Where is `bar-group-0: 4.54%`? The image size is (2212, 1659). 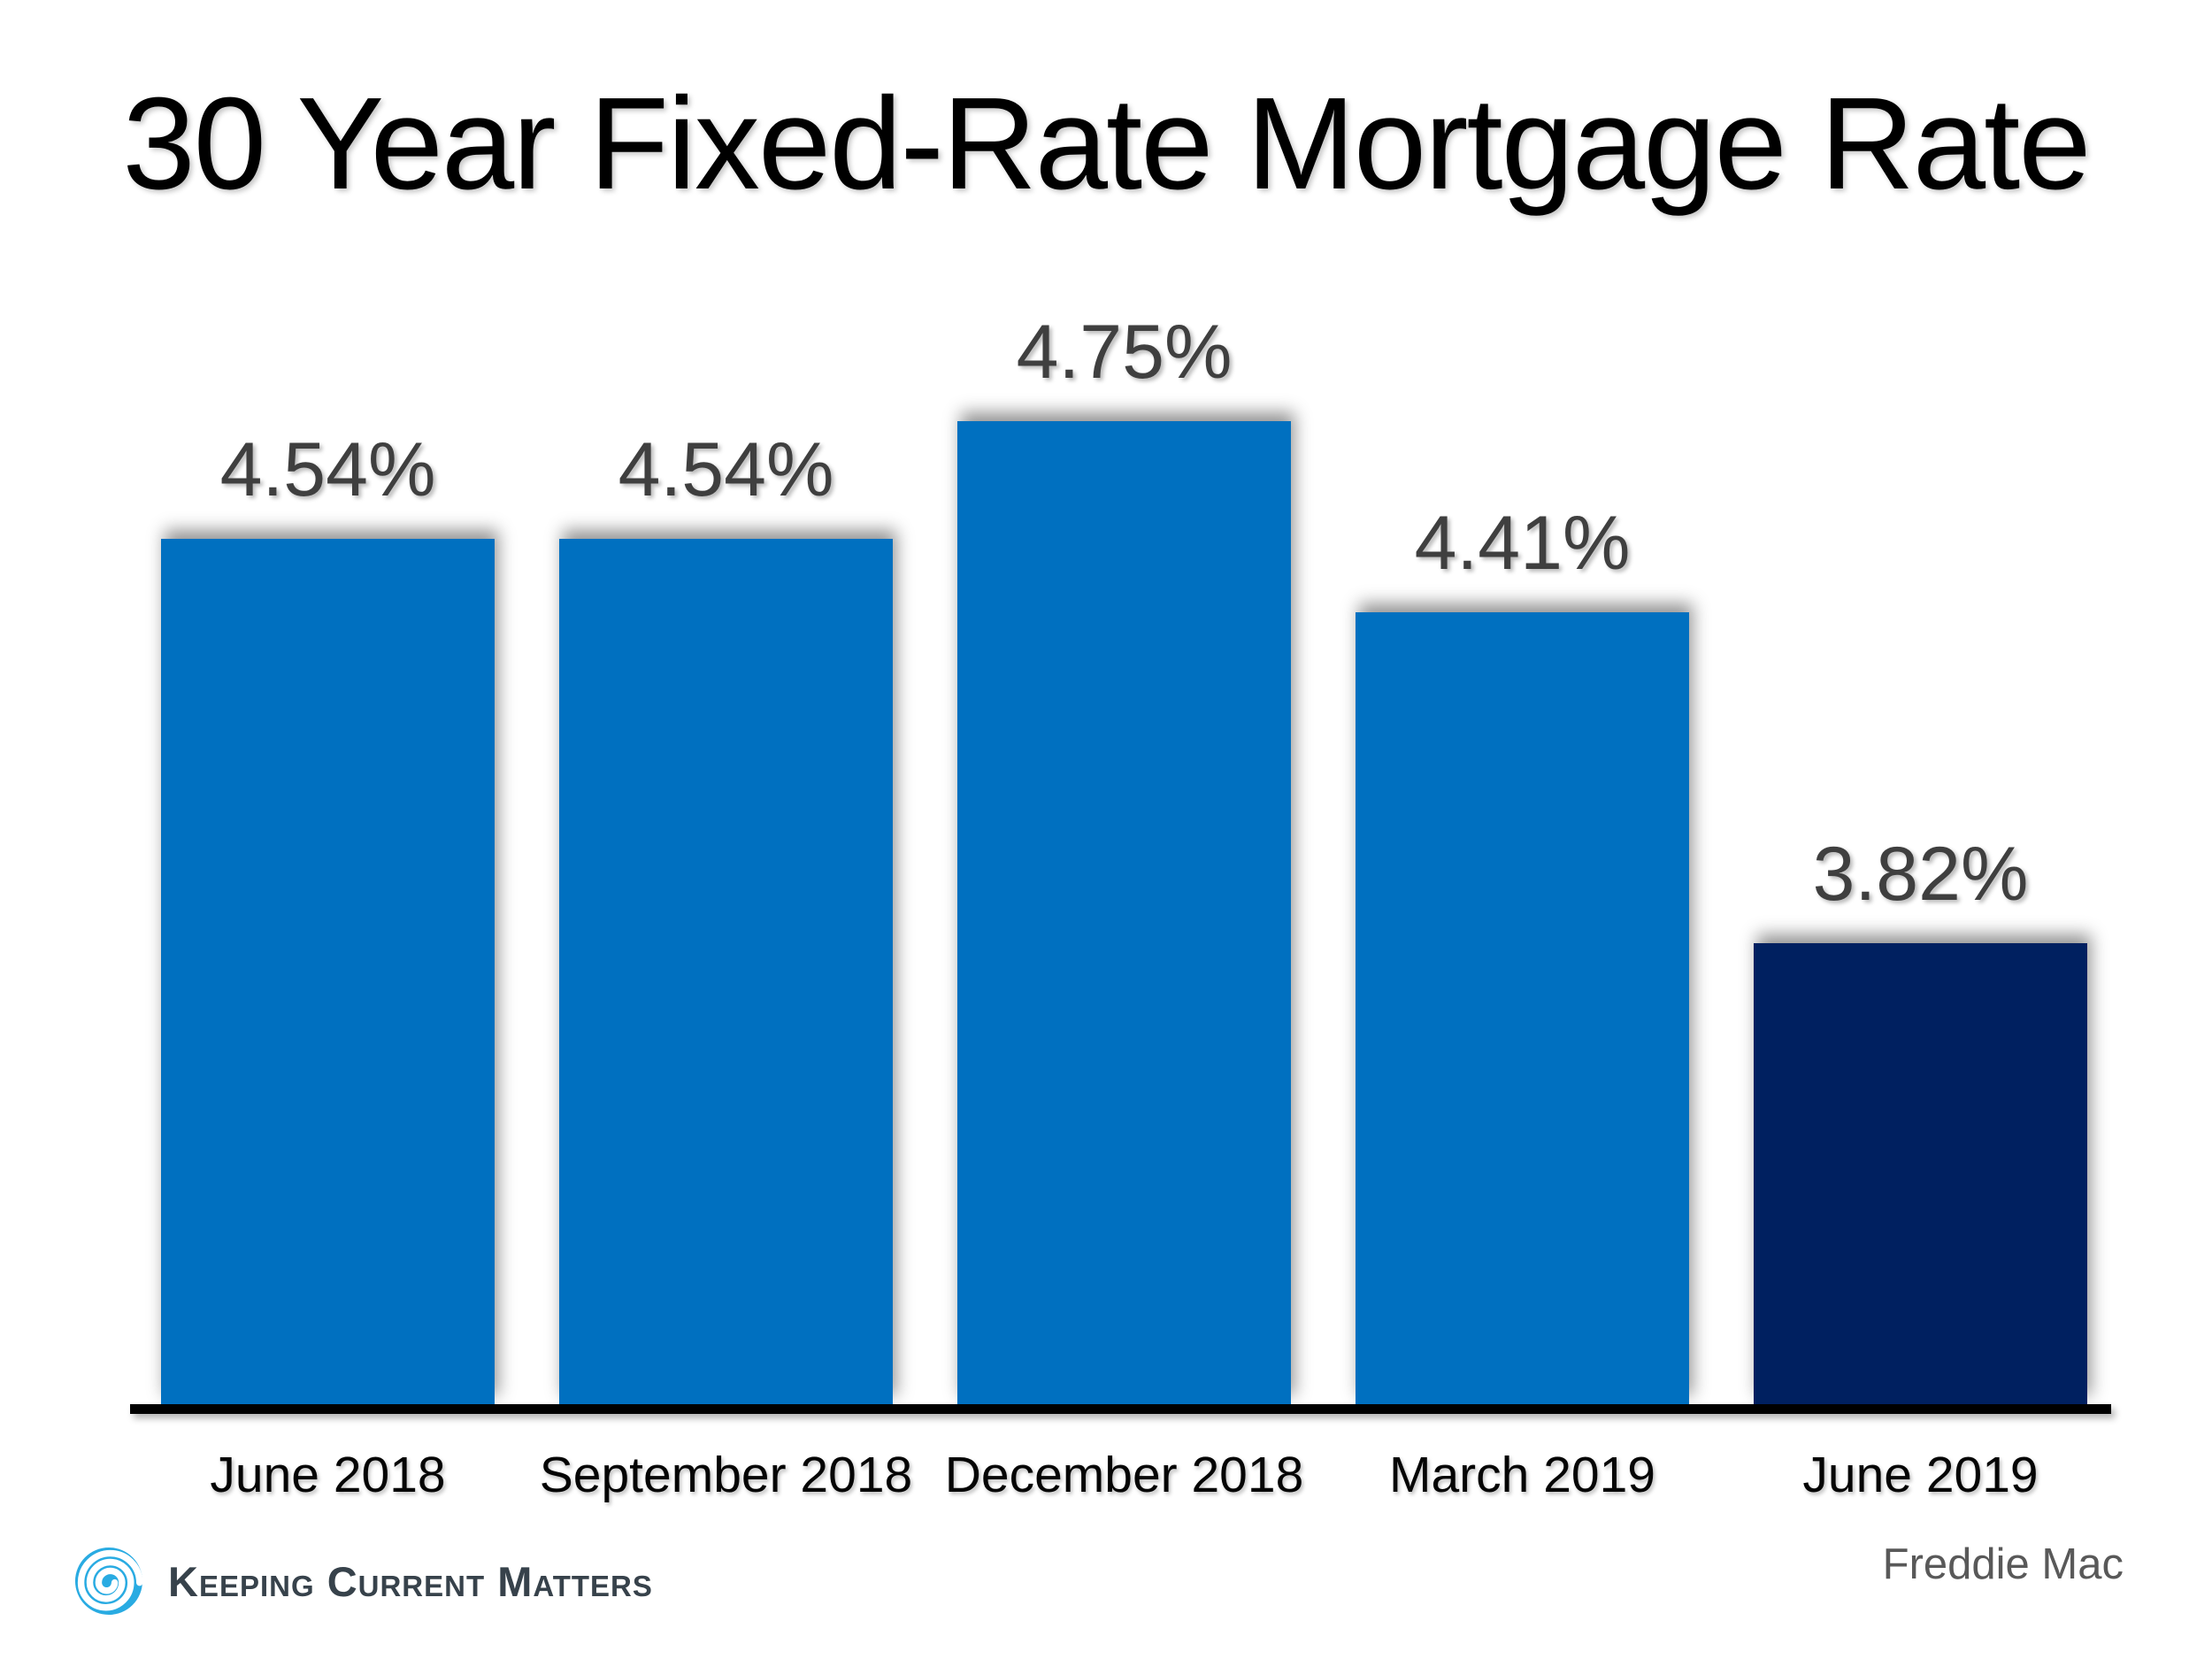
bar-group-0: 4.54% is located at coordinates (328, 915).